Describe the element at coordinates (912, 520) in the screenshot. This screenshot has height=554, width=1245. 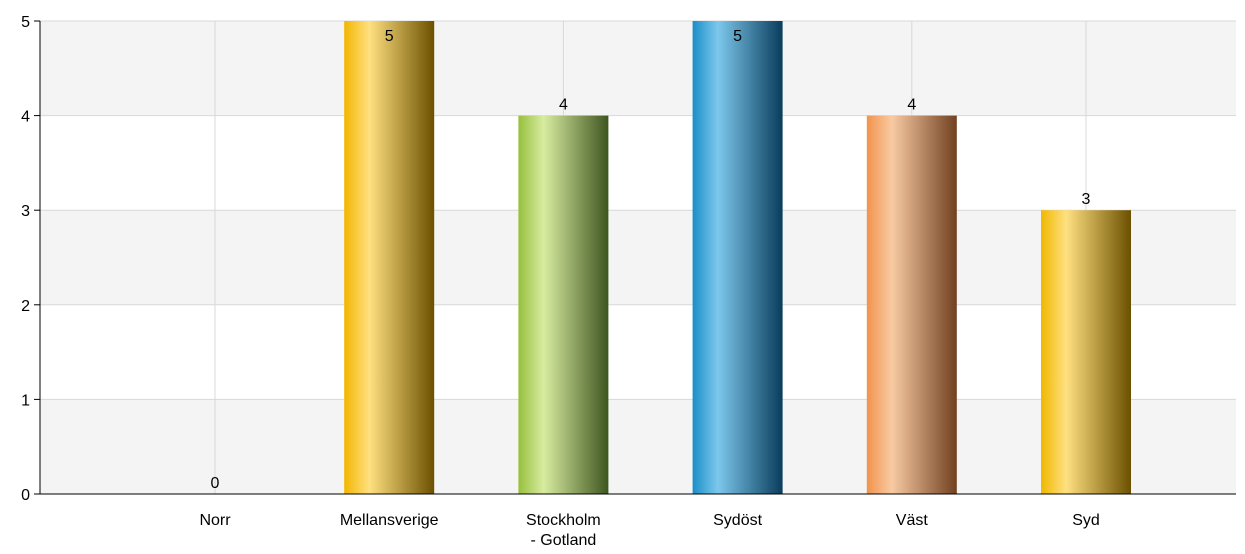
I see `x-category-label: Väst` at that location.